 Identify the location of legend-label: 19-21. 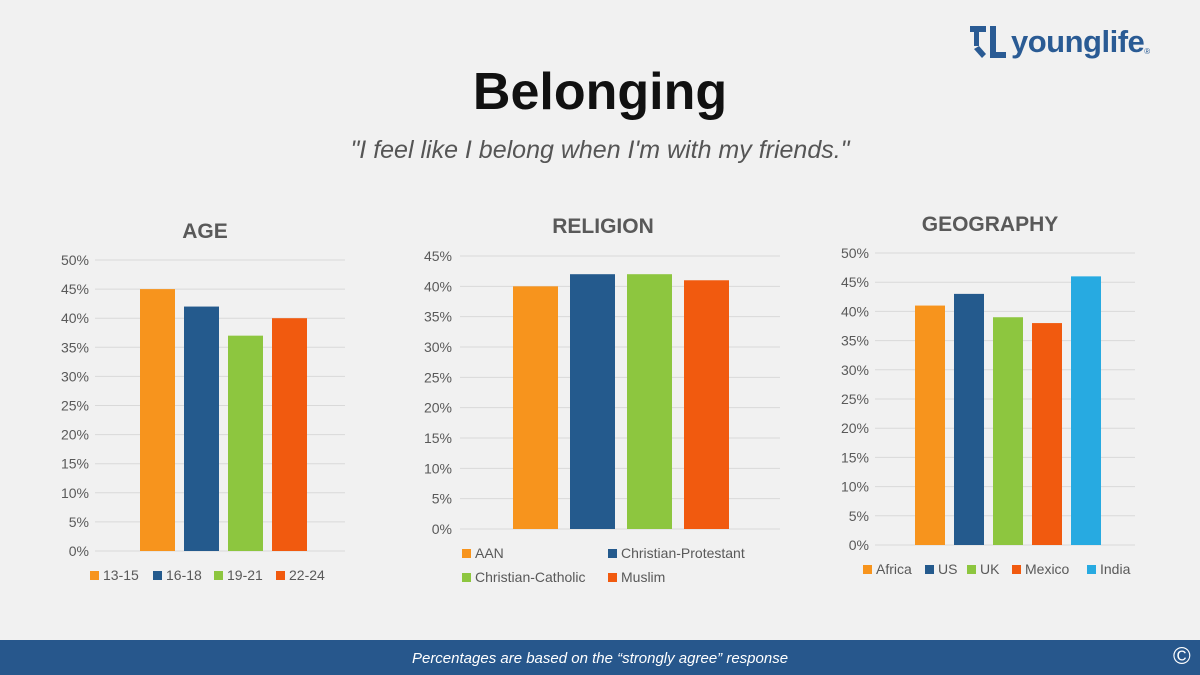
(245, 575).